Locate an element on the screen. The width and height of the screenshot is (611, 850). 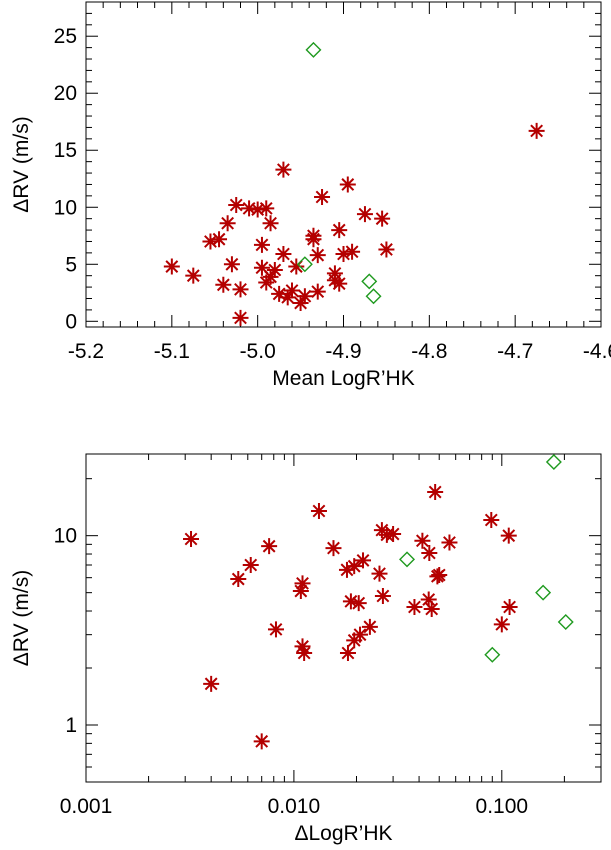
y-tick-label: 0 is located at coordinates (71, 321).